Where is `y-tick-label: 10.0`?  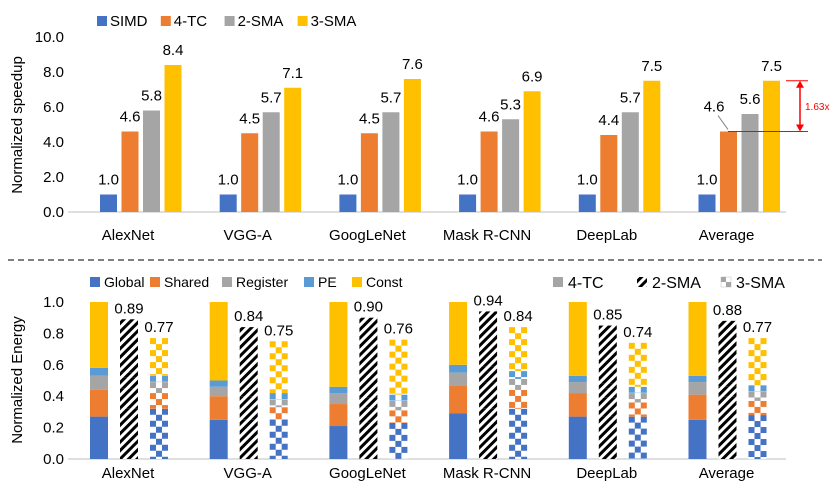 y-tick-label: 10.0 is located at coordinates (49, 37).